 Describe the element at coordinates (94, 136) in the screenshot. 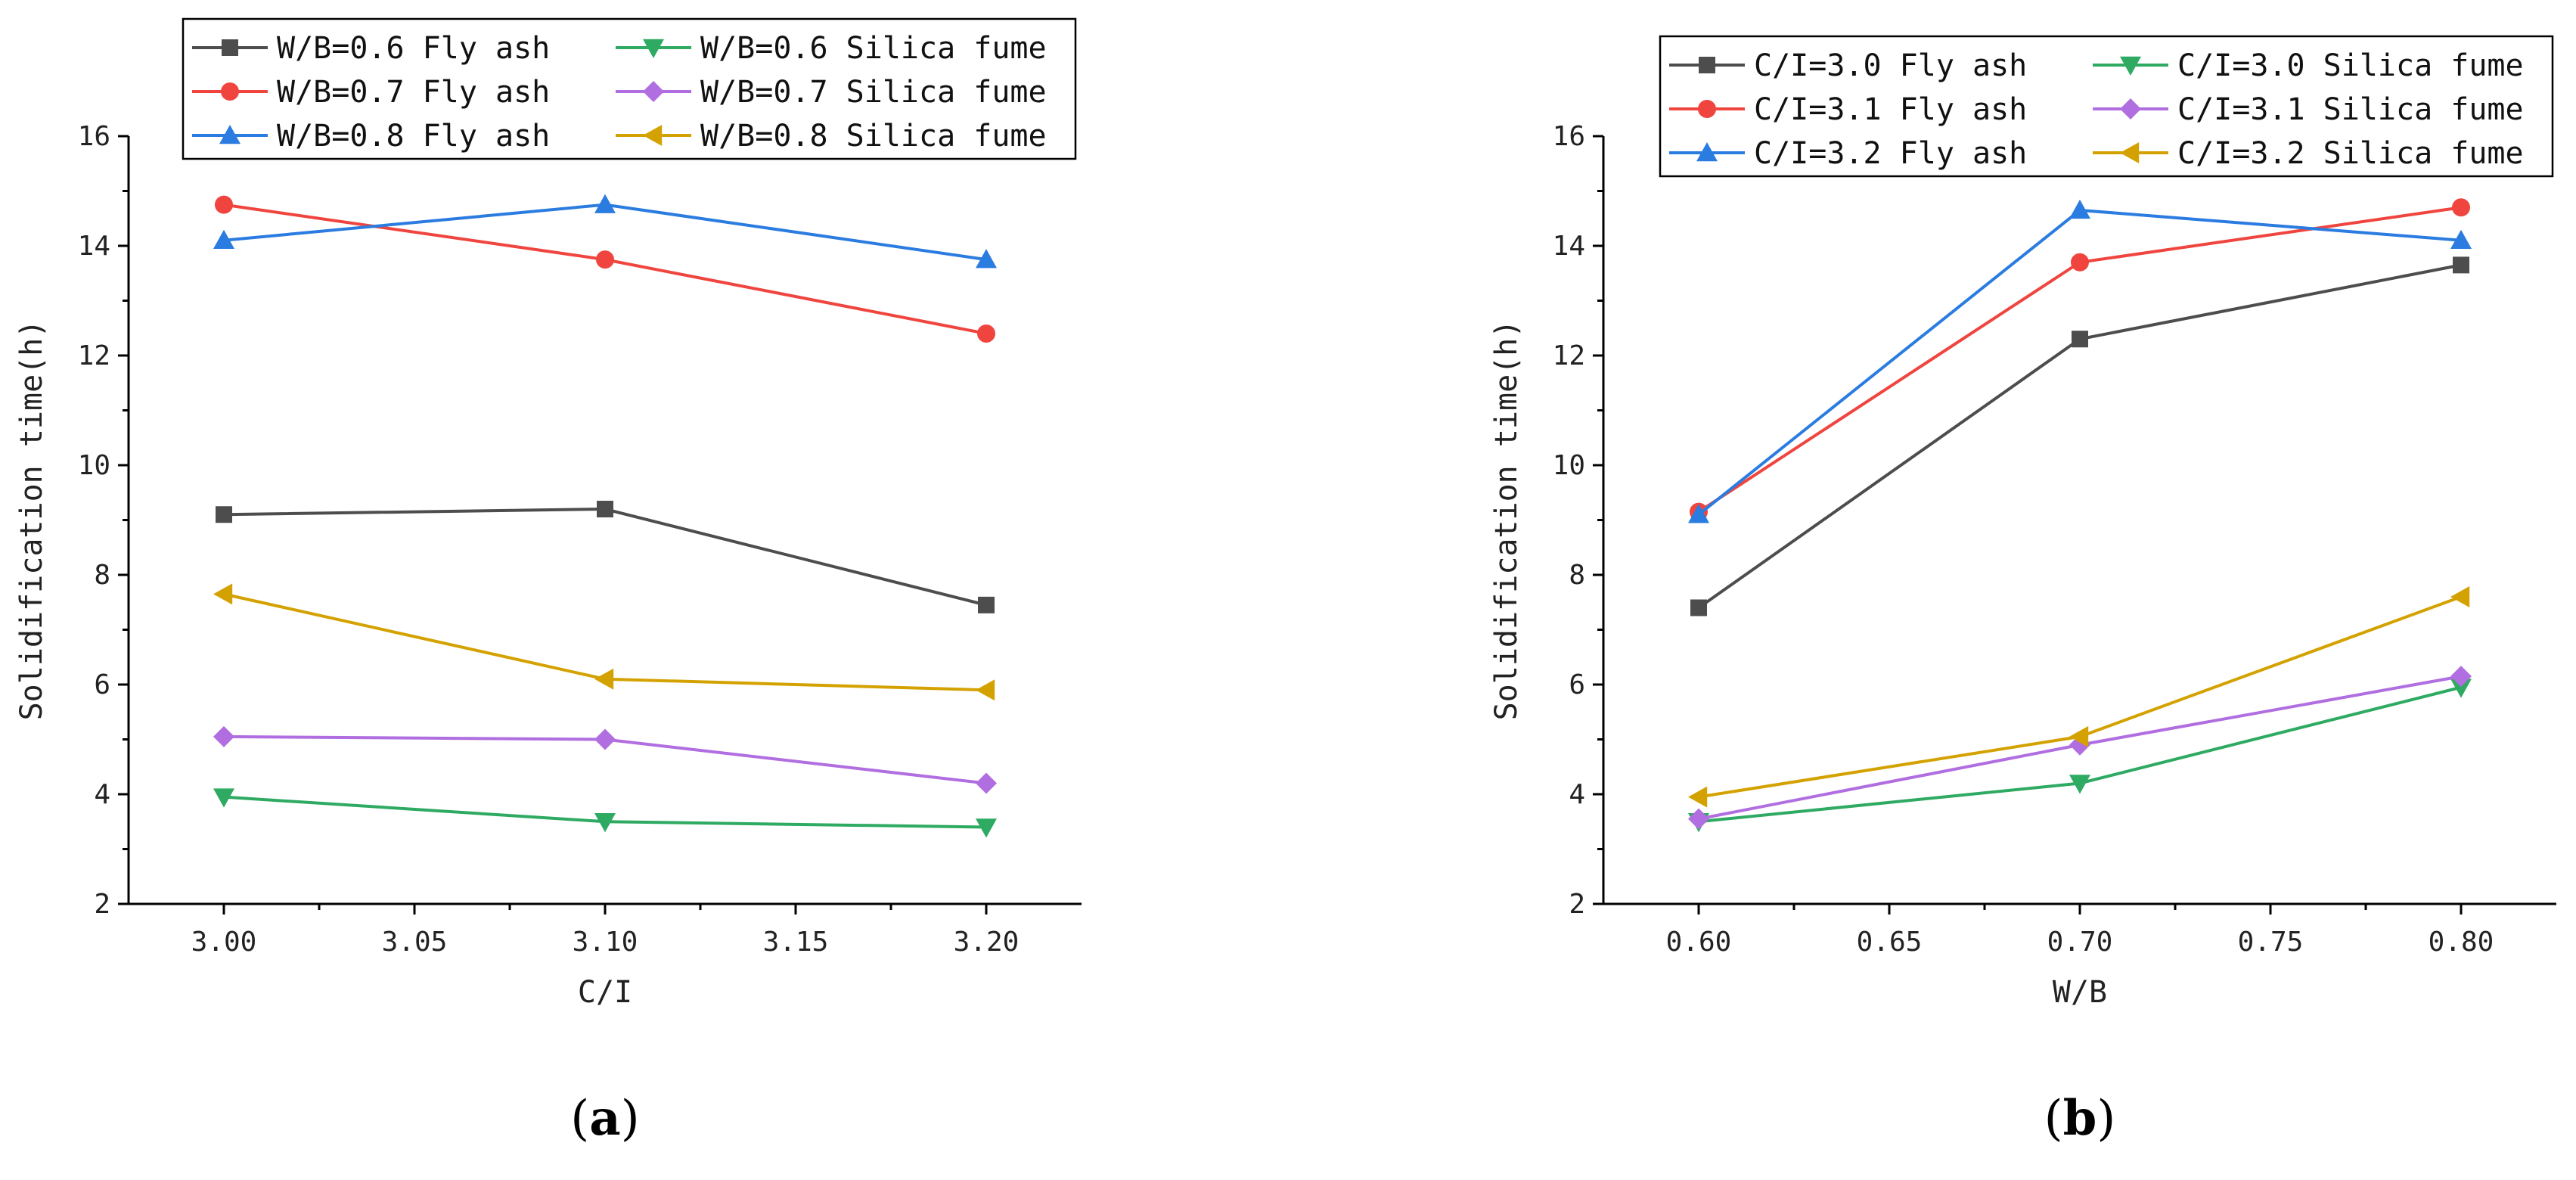

I see `y-tick-label: 16` at that location.